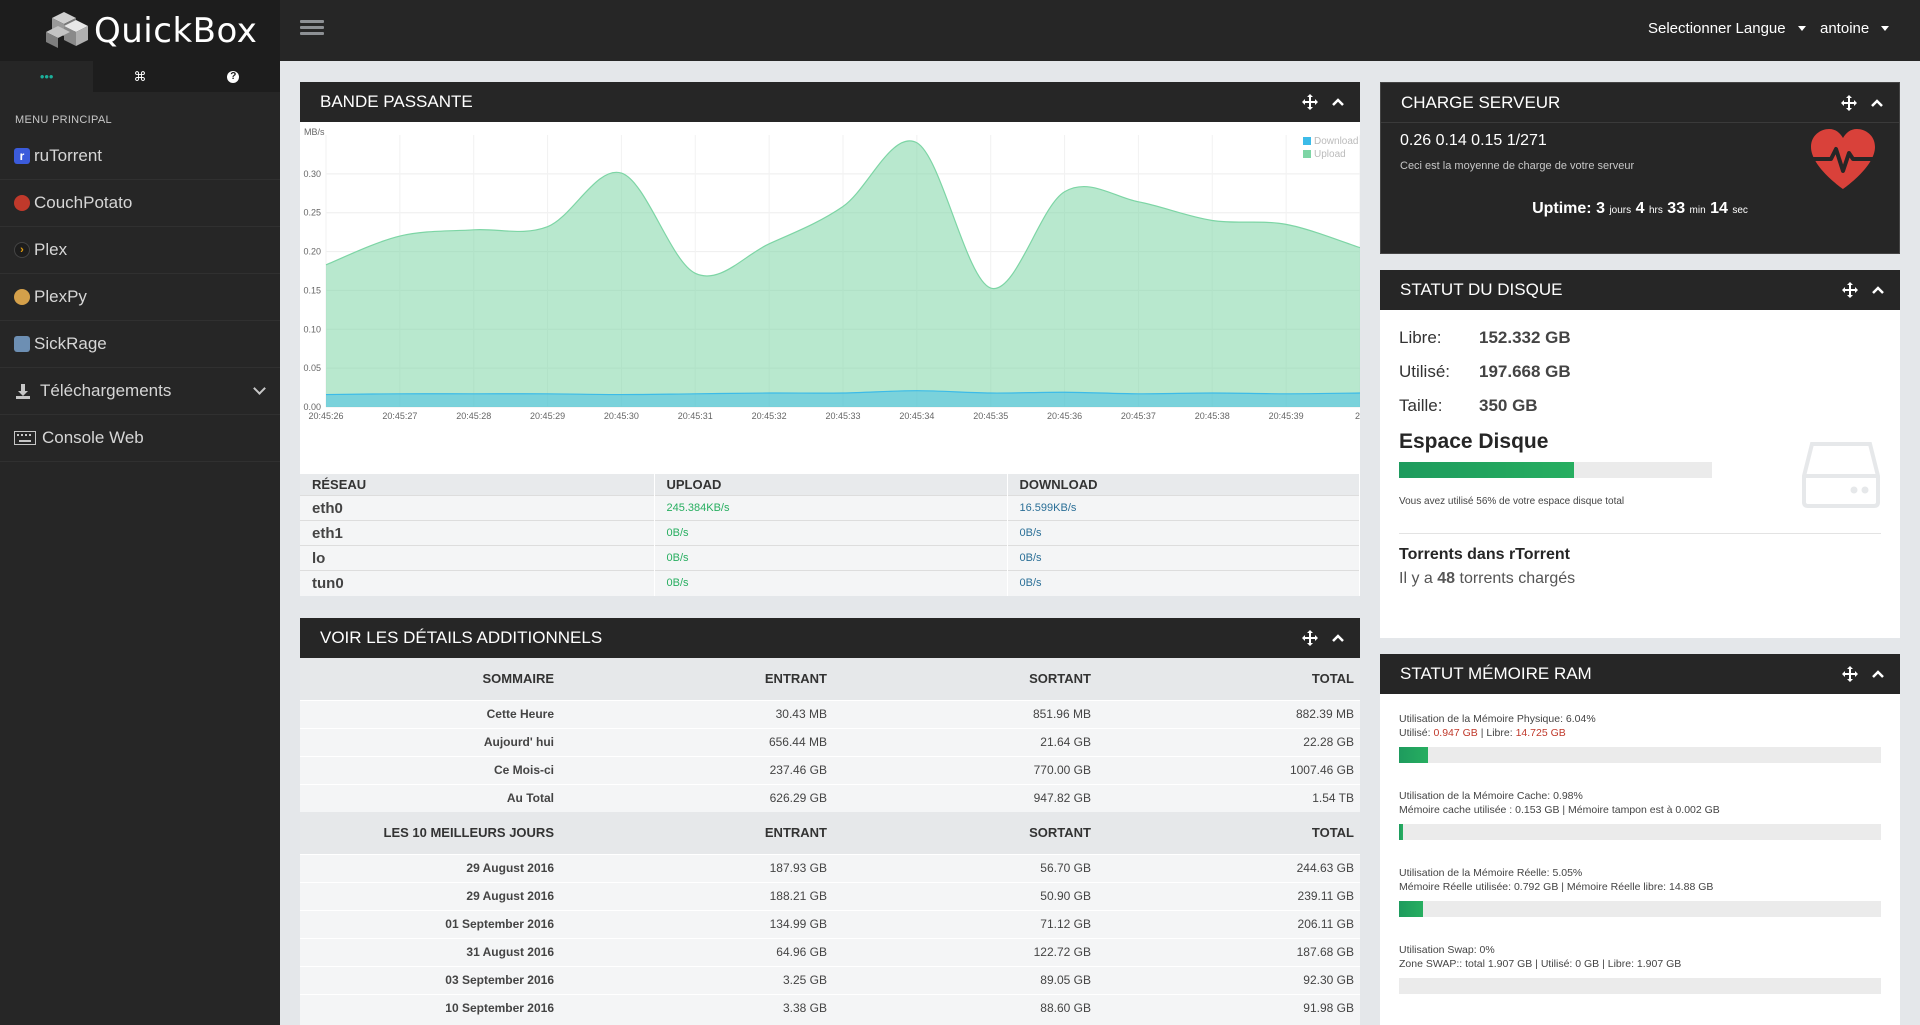 This screenshot has height=1025, width=1920. Describe the element at coordinates (312, 252) in the screenshot. I see `y-tick-label: 0.20` at that location.